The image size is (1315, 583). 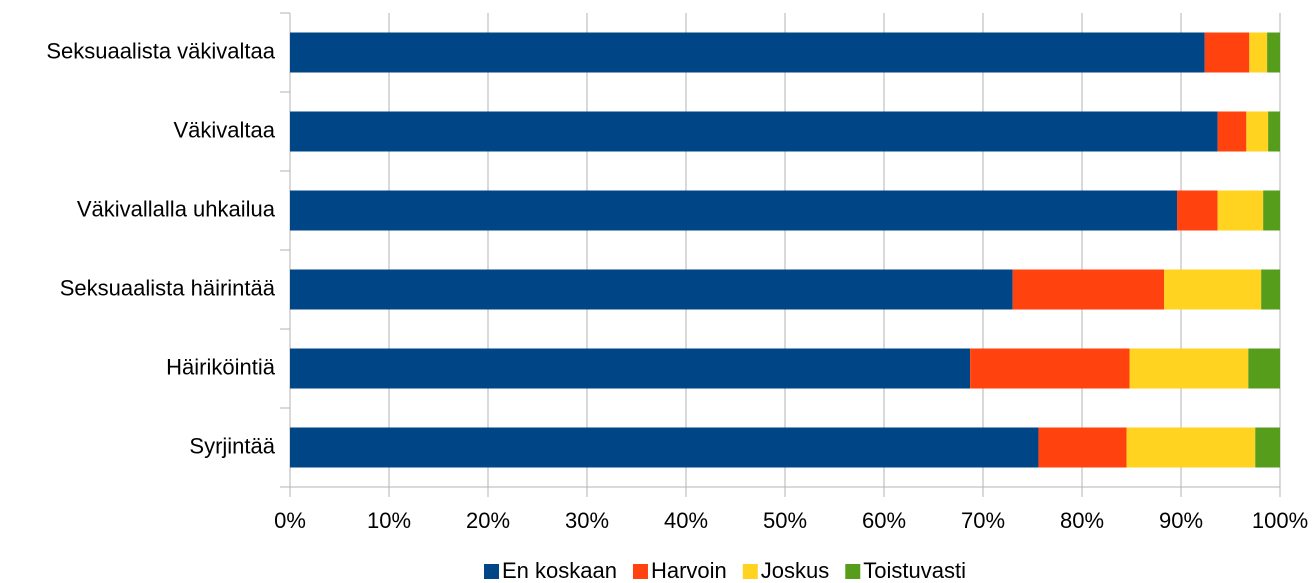 What do you see at coordinates (168, 287) in the screenshot?
I see `y-tick-label: Seksuaalista häirintää` at bounding box center [168, 287].